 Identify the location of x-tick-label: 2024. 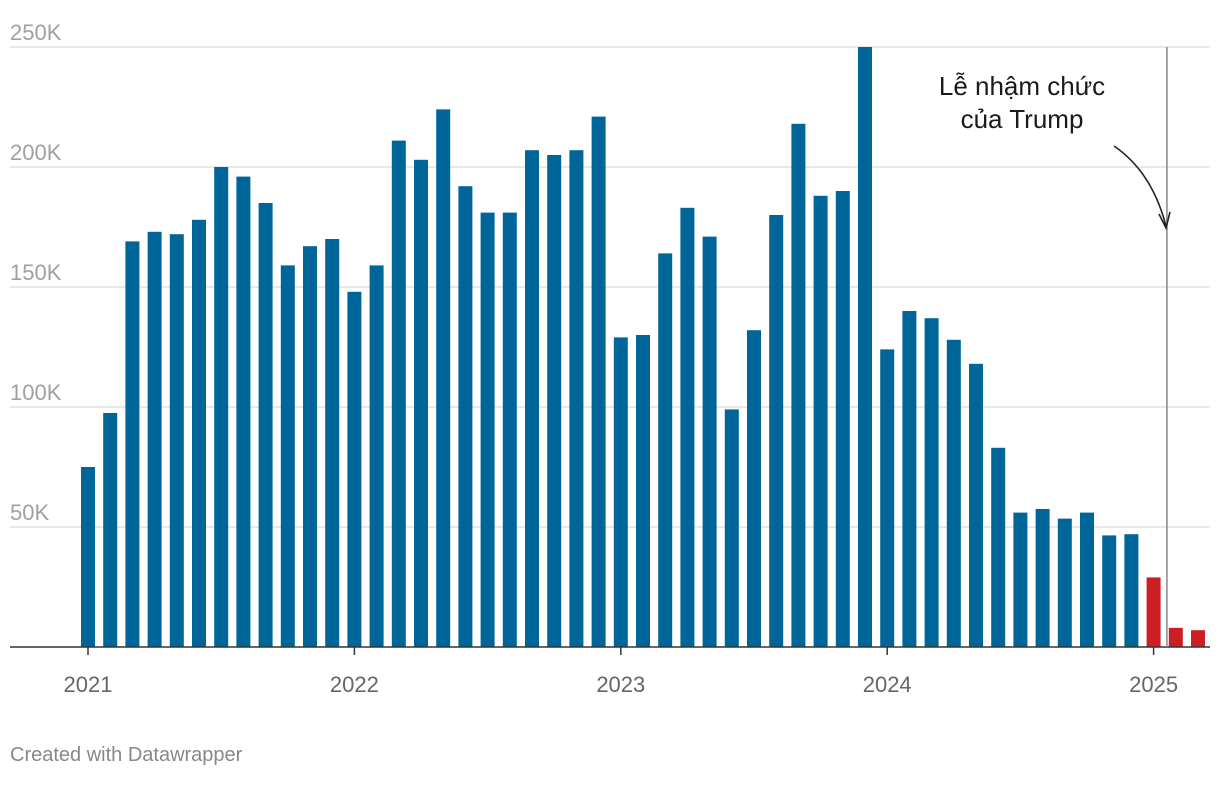
(887, 684).